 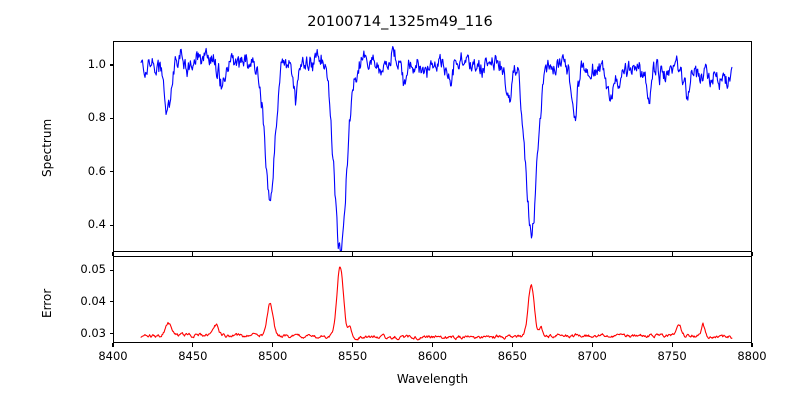 What do you see at coordinates (113, 356) in the screenshot?
I see `error-x-tick-label: 8400` at bounding box center [113, 356].